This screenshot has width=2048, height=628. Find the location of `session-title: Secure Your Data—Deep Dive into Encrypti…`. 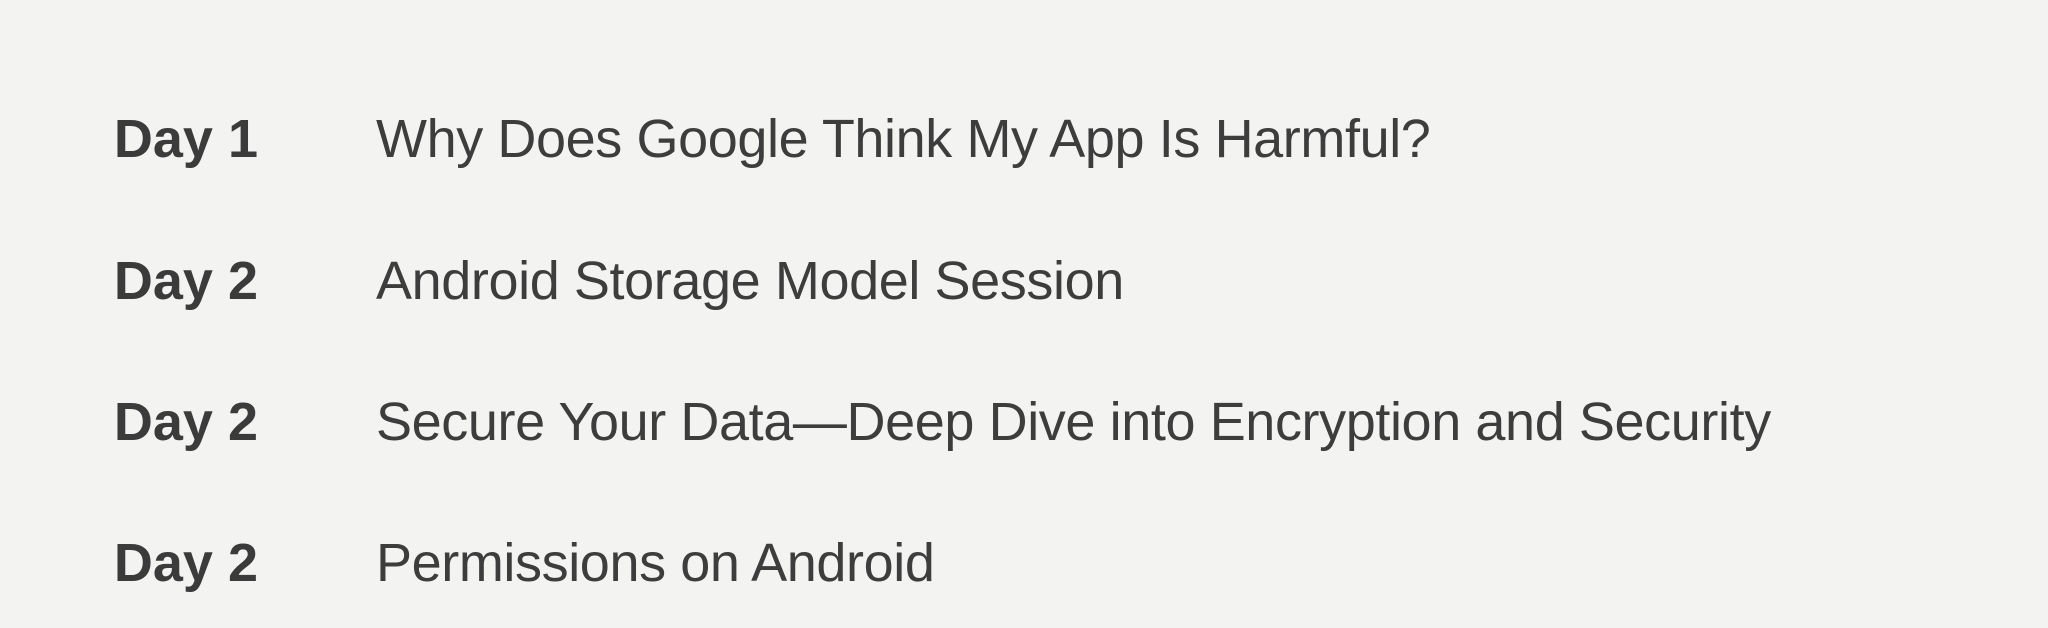

session-title: Secure Your Data—Deep Dive into Encrypti… is located at coordinates (1073, 422).